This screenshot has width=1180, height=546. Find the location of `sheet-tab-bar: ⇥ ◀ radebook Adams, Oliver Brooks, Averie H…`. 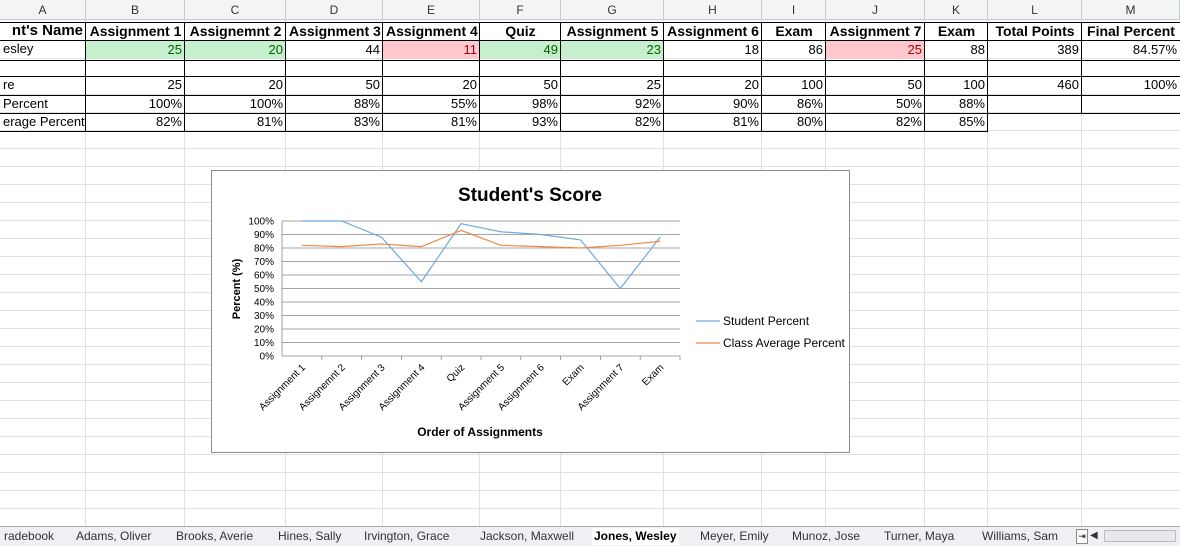

sheet-tab-bar: ⇥ ◀ radebook Adams, Oliver Brooks, Averie H… is located at coordinates (590, 536).